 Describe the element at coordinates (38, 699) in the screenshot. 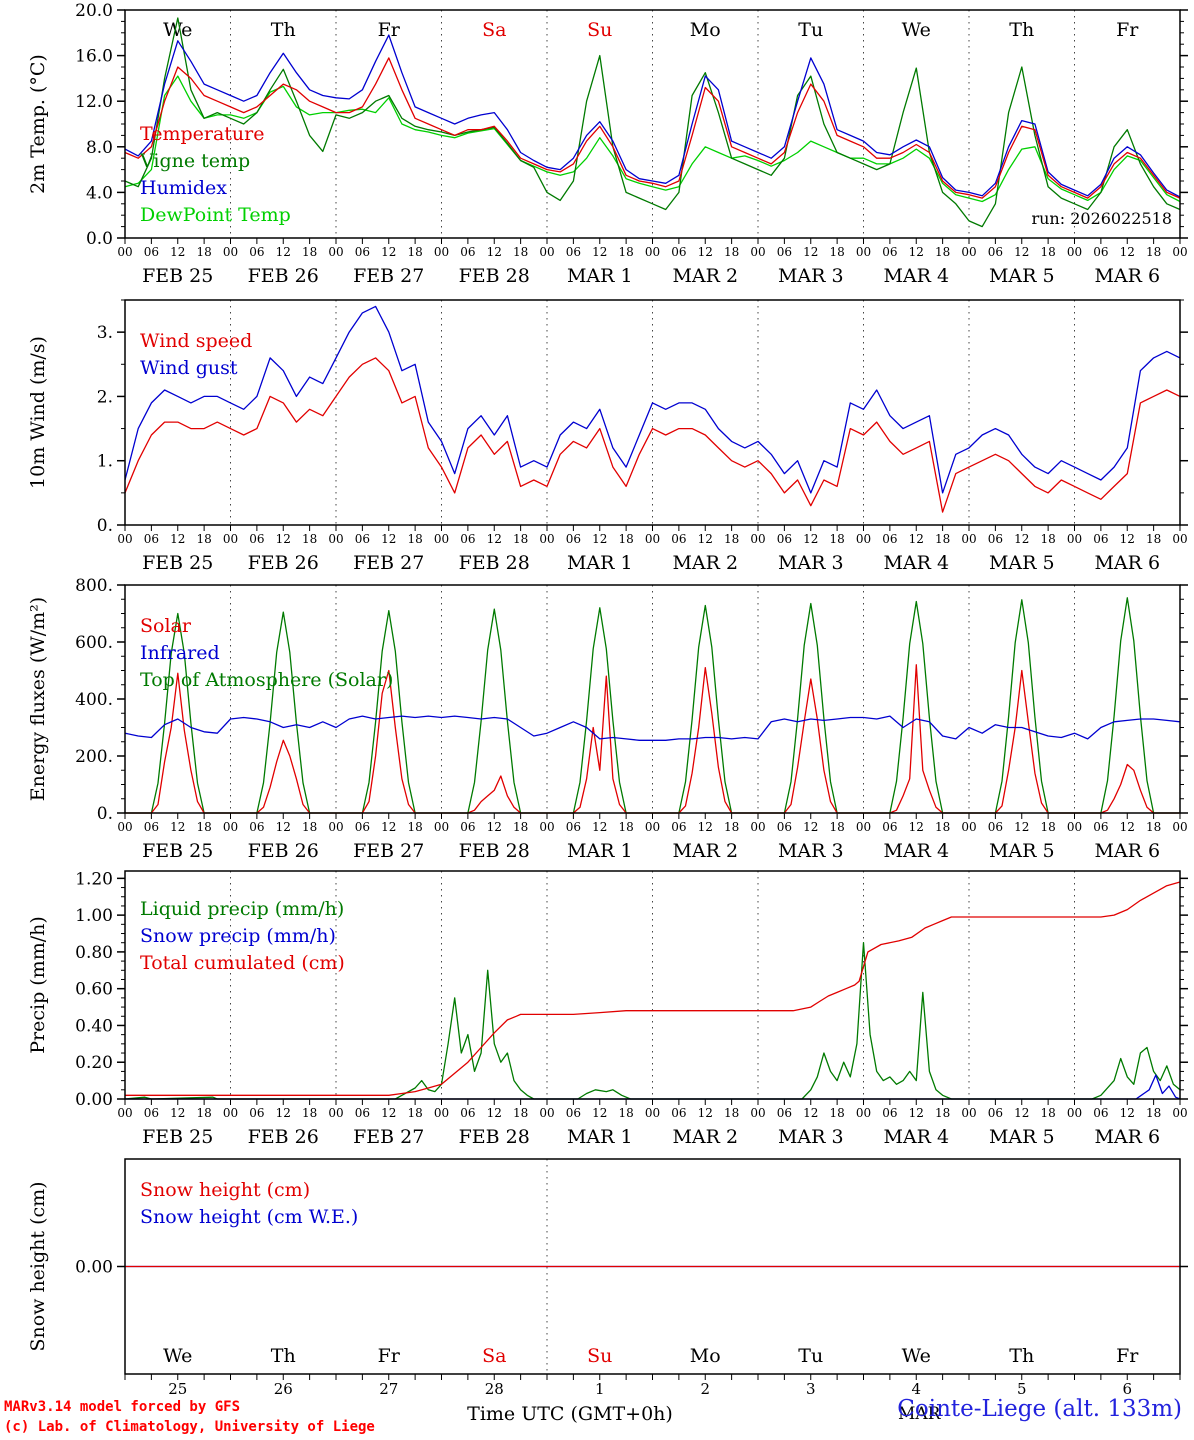

I see `svg-text: Energy fluxes (W/m²)` at that location.